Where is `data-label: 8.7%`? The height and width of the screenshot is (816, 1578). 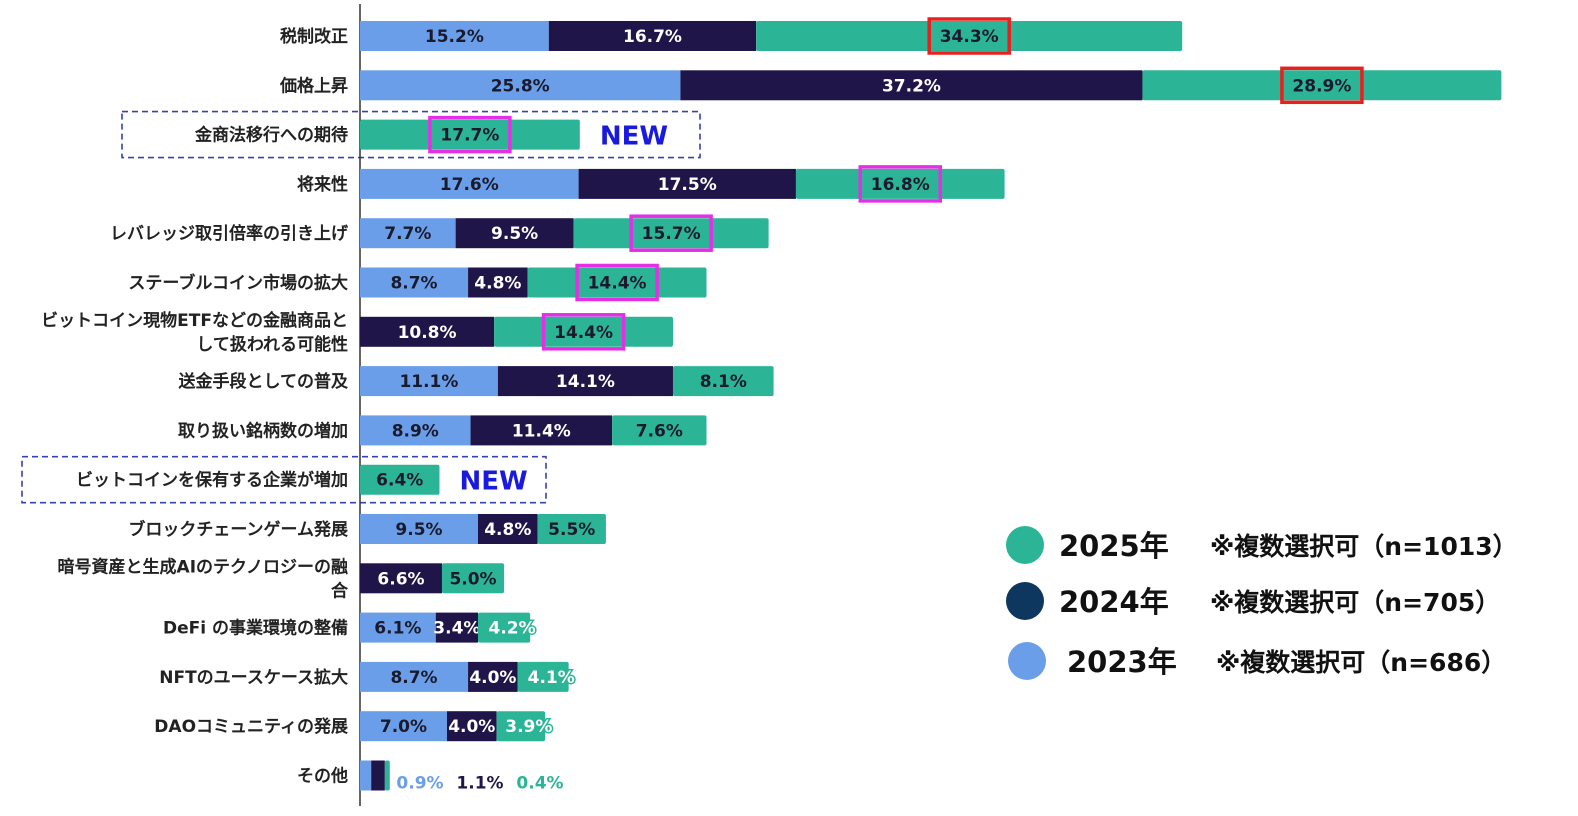
data-label: 8.7% is located at coordinates (413, 284).